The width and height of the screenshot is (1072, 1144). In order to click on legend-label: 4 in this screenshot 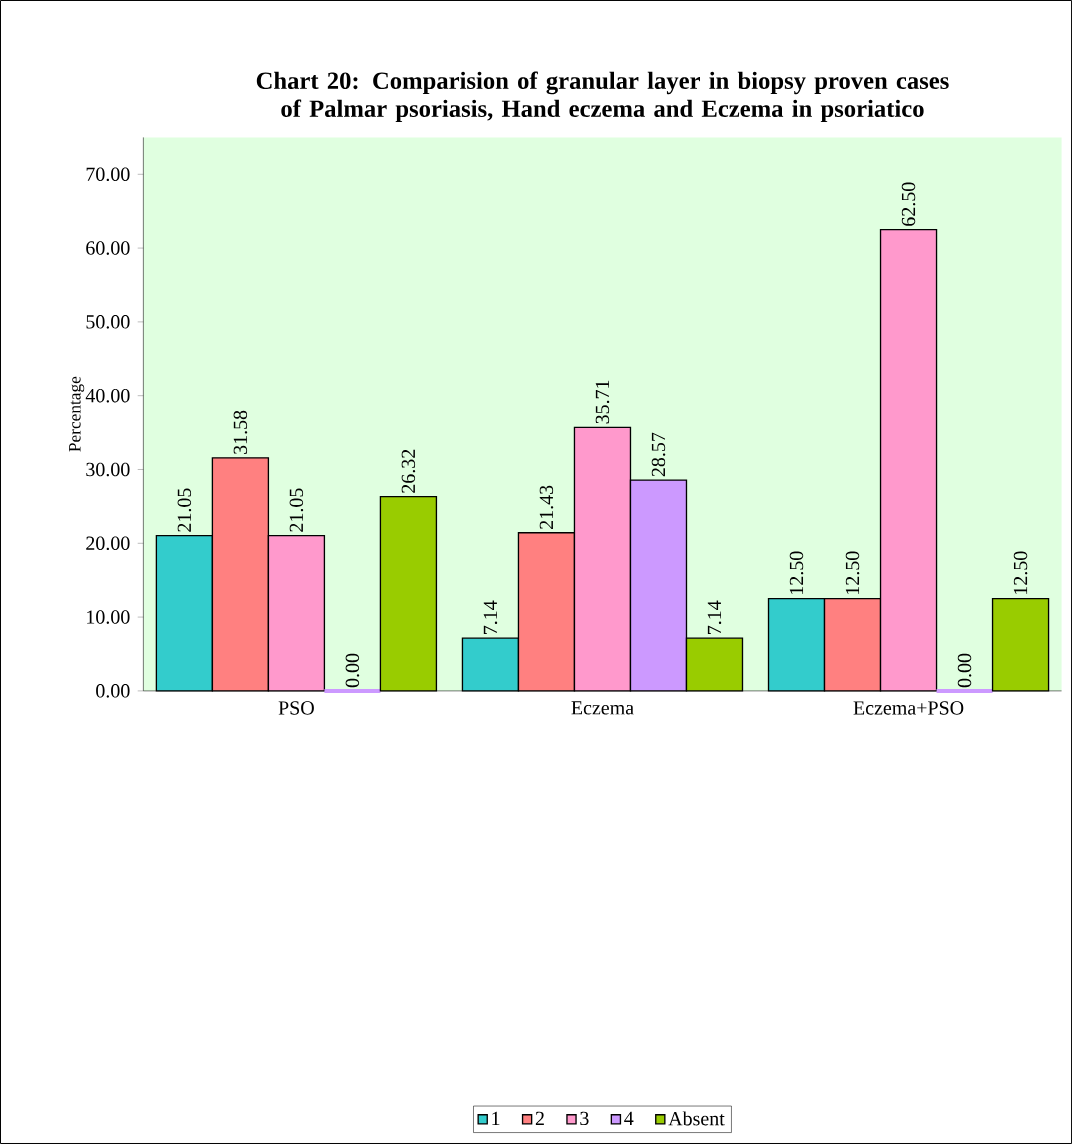, I will do `click(629, 1118)`.